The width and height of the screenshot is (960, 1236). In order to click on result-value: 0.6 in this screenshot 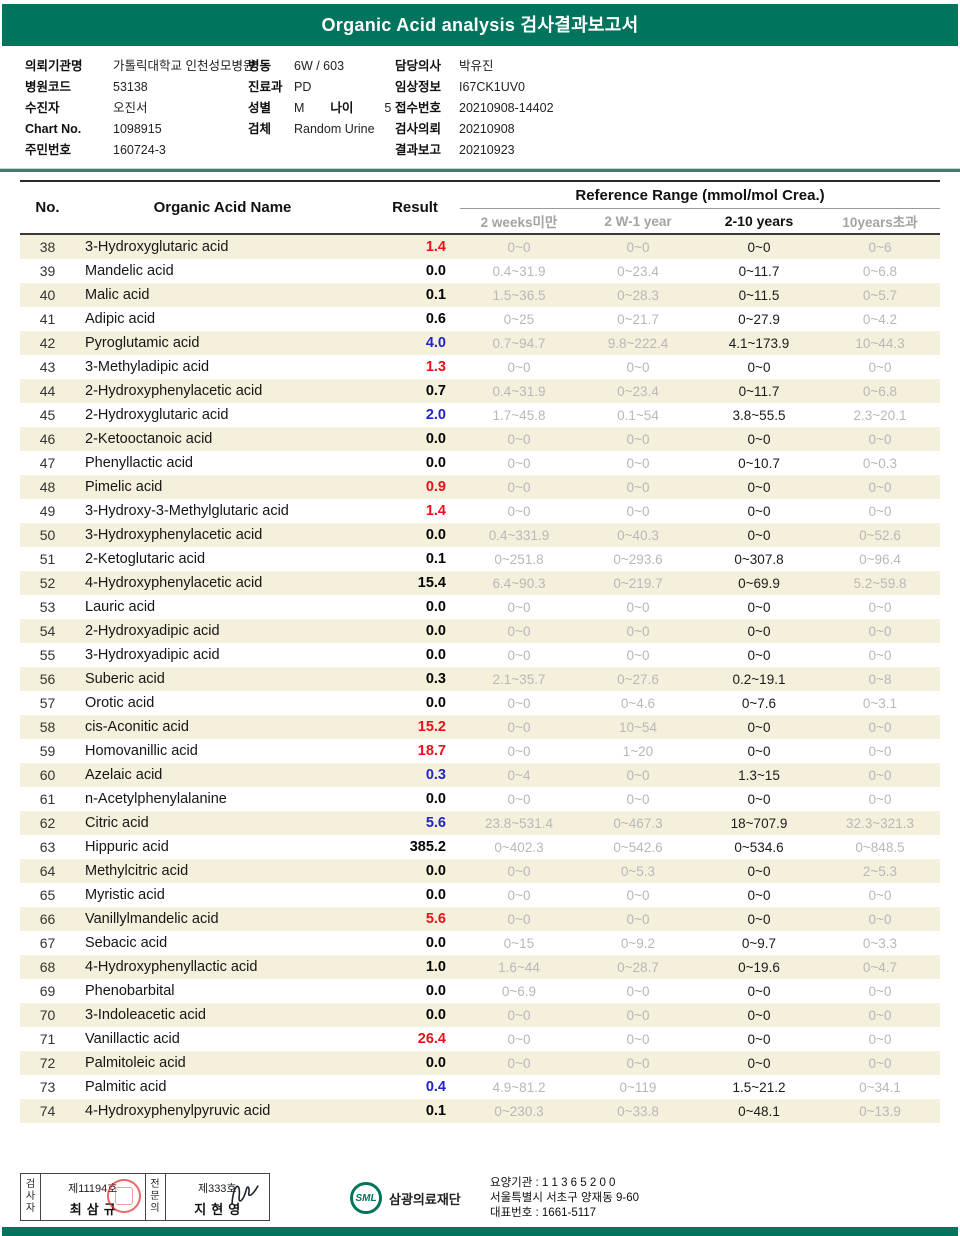, I will do `click(435, 319)`.